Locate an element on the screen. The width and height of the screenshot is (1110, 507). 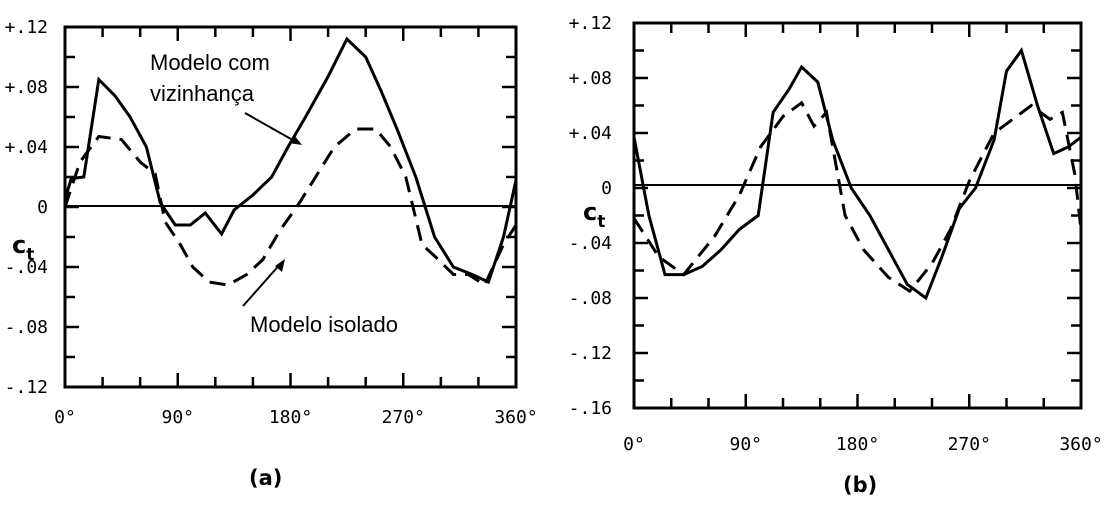
panel-a-ylabel: ct is located at coordinates (23, 248).